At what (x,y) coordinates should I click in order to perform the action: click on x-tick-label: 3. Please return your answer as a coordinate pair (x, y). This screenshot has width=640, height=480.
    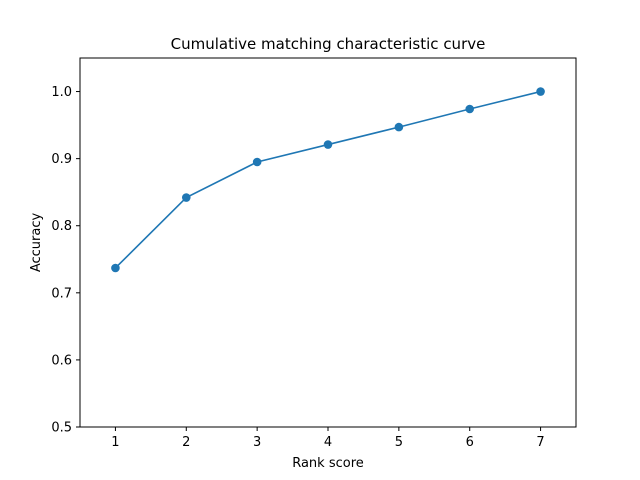
    Looking at the image, I should click on (257, 442).